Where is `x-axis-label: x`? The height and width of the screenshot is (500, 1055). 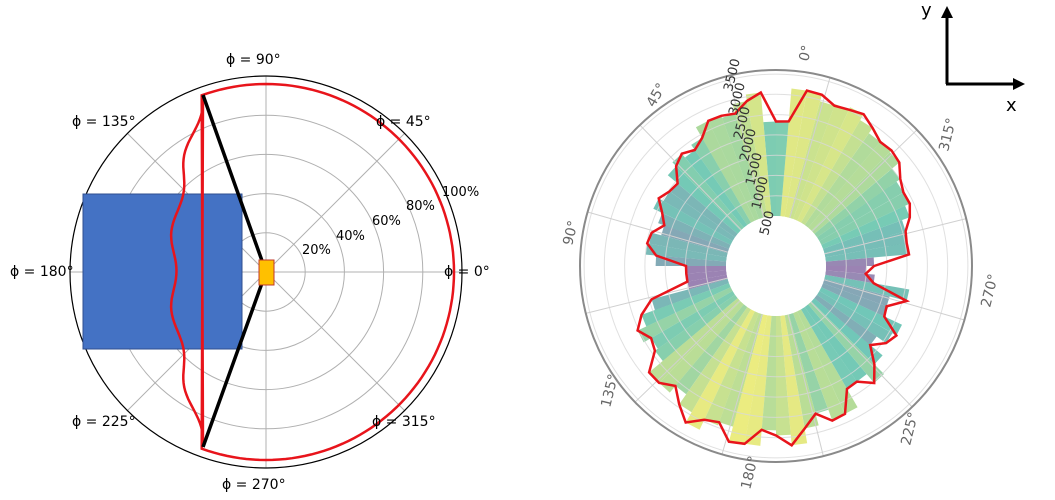
x-axis-label: x is located at coordinates (1011, 105).